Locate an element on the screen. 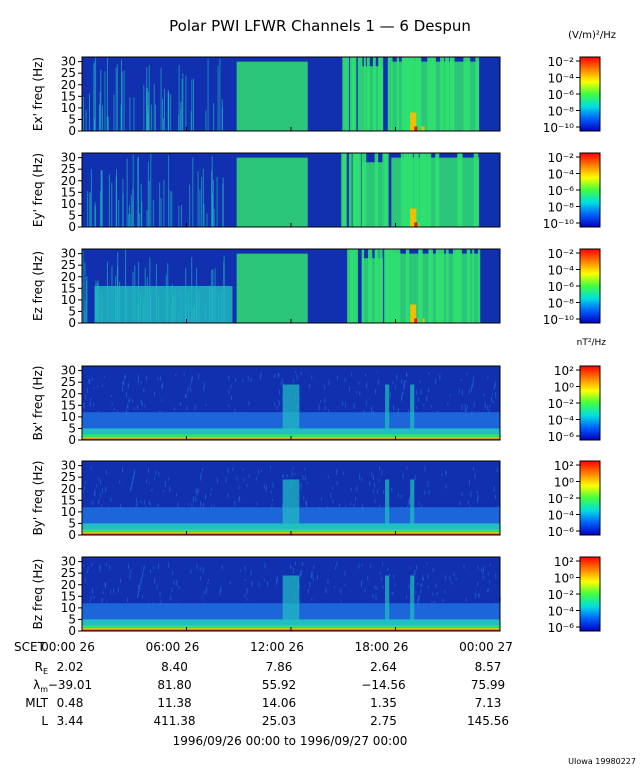 The width and height of the screenshot is (640, 768). ephemeris-value: 8.40 is located at coordinates (174, 667).